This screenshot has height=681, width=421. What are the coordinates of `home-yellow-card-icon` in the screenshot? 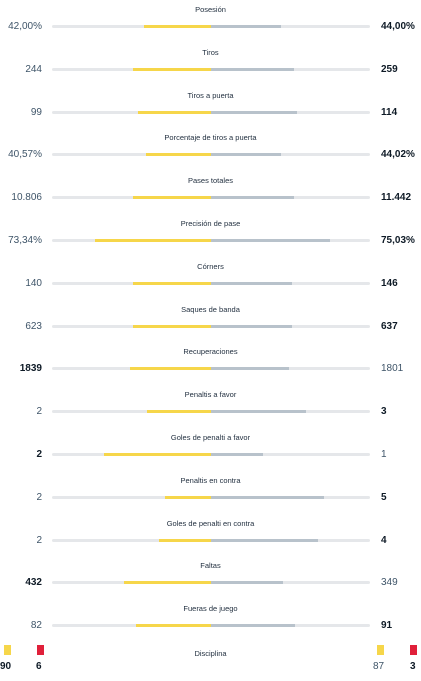 It's located at (7, 650).